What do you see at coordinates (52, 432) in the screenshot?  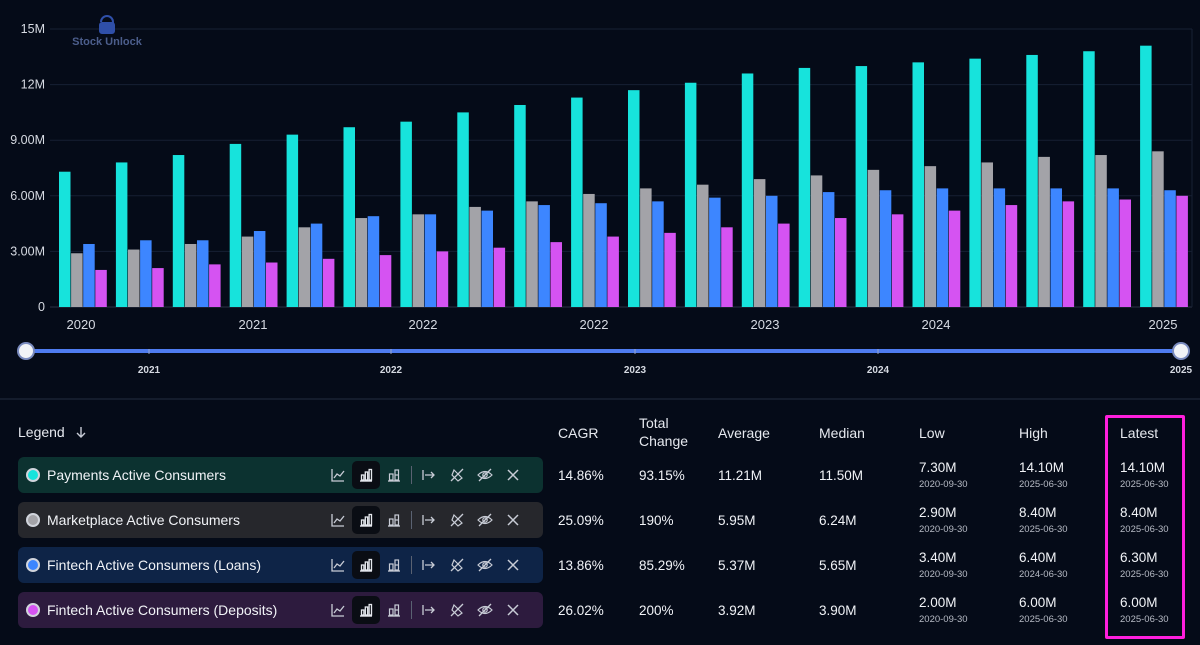 I see `legend-header: Legend` at bounding box center [52, 432].